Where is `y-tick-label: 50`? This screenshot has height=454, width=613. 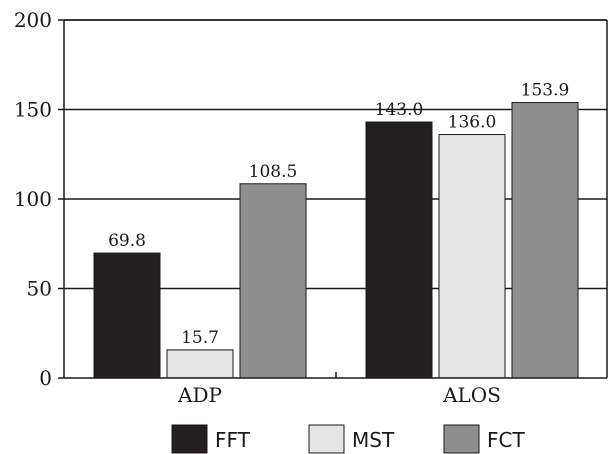
y-tick-label: 50 is located at coordinates (39, 289).